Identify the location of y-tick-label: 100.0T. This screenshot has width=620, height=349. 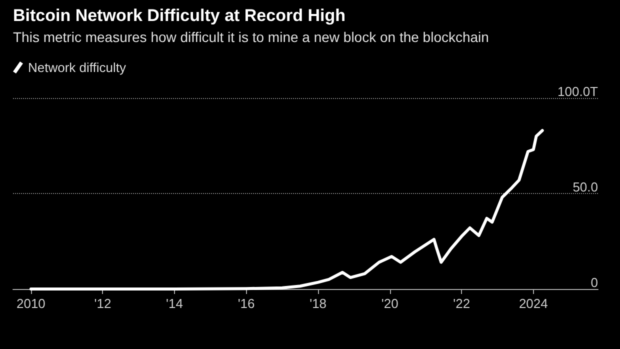
(578, 91).